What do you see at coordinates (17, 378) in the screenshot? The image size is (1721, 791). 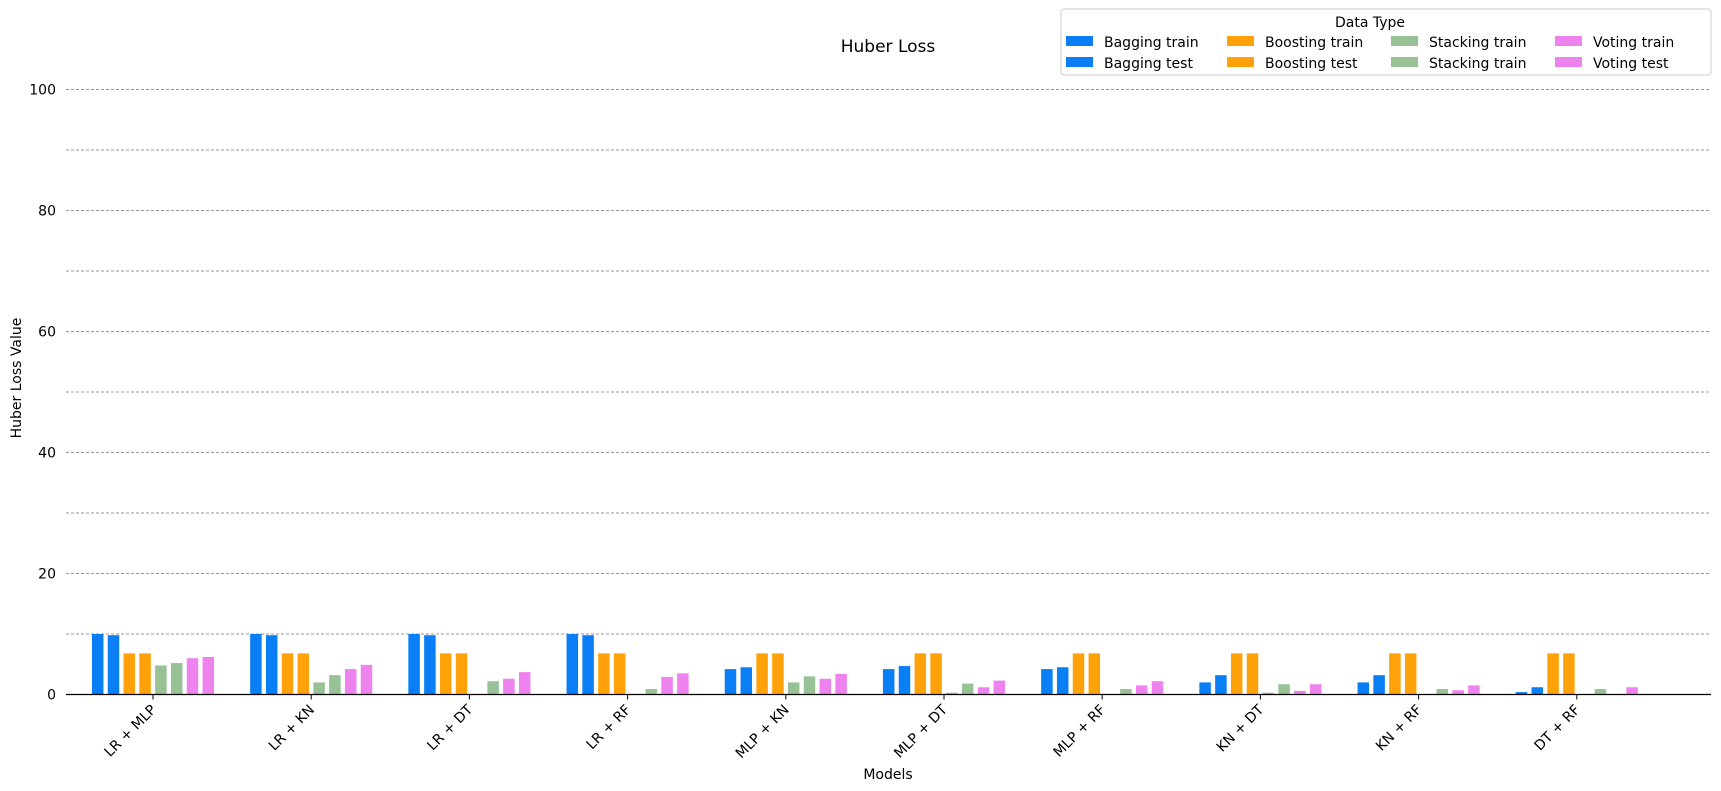 I see `y-axis-title: Huber Loss Value` at bounding box center [17, 378].